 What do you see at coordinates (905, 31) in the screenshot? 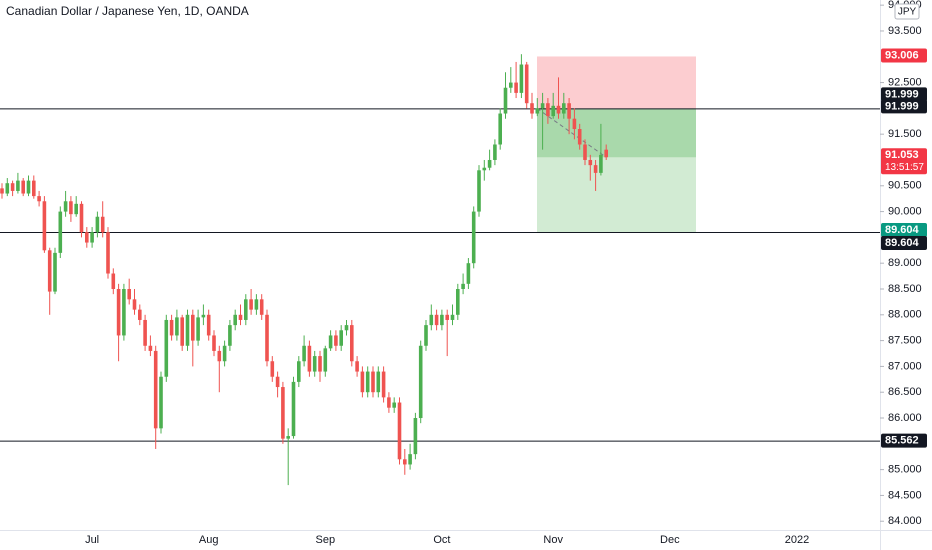
I see `y-tick-label: 93.500` at bounding box center [905, 31].